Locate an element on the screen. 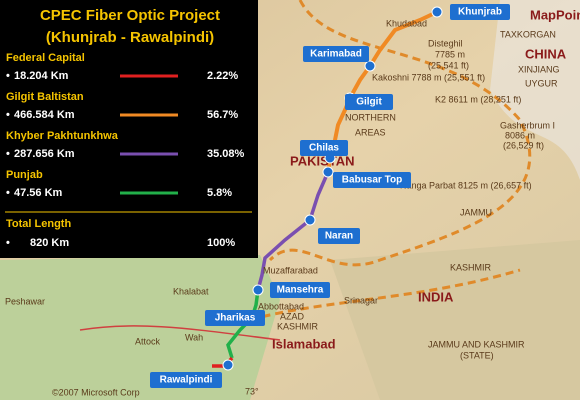  map-label: Wah is located at coordinates (194, 337).